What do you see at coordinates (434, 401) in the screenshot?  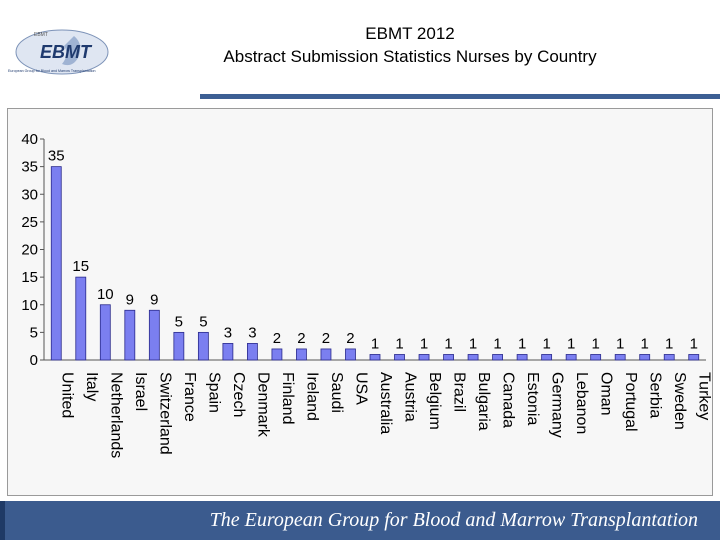 I see `x-tick-label: Belgium` at bounding box center [434, 401].